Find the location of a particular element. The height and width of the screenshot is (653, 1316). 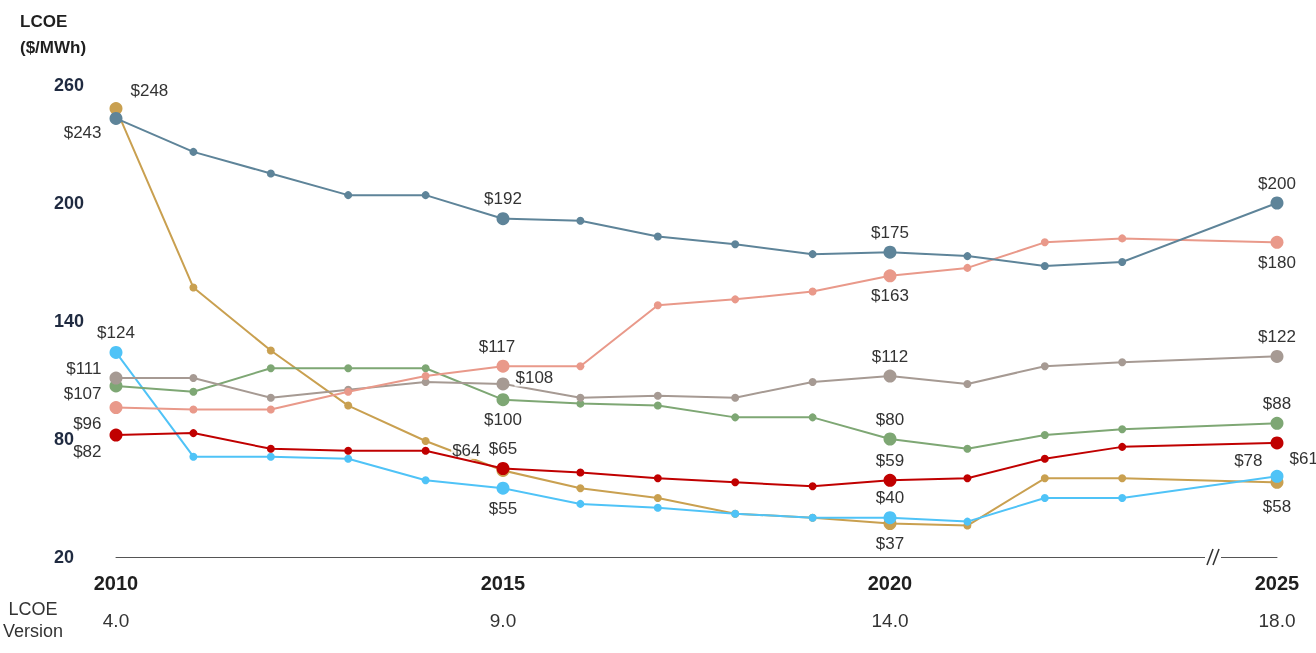

data-label: $82 is located at coordinates (87, 451).